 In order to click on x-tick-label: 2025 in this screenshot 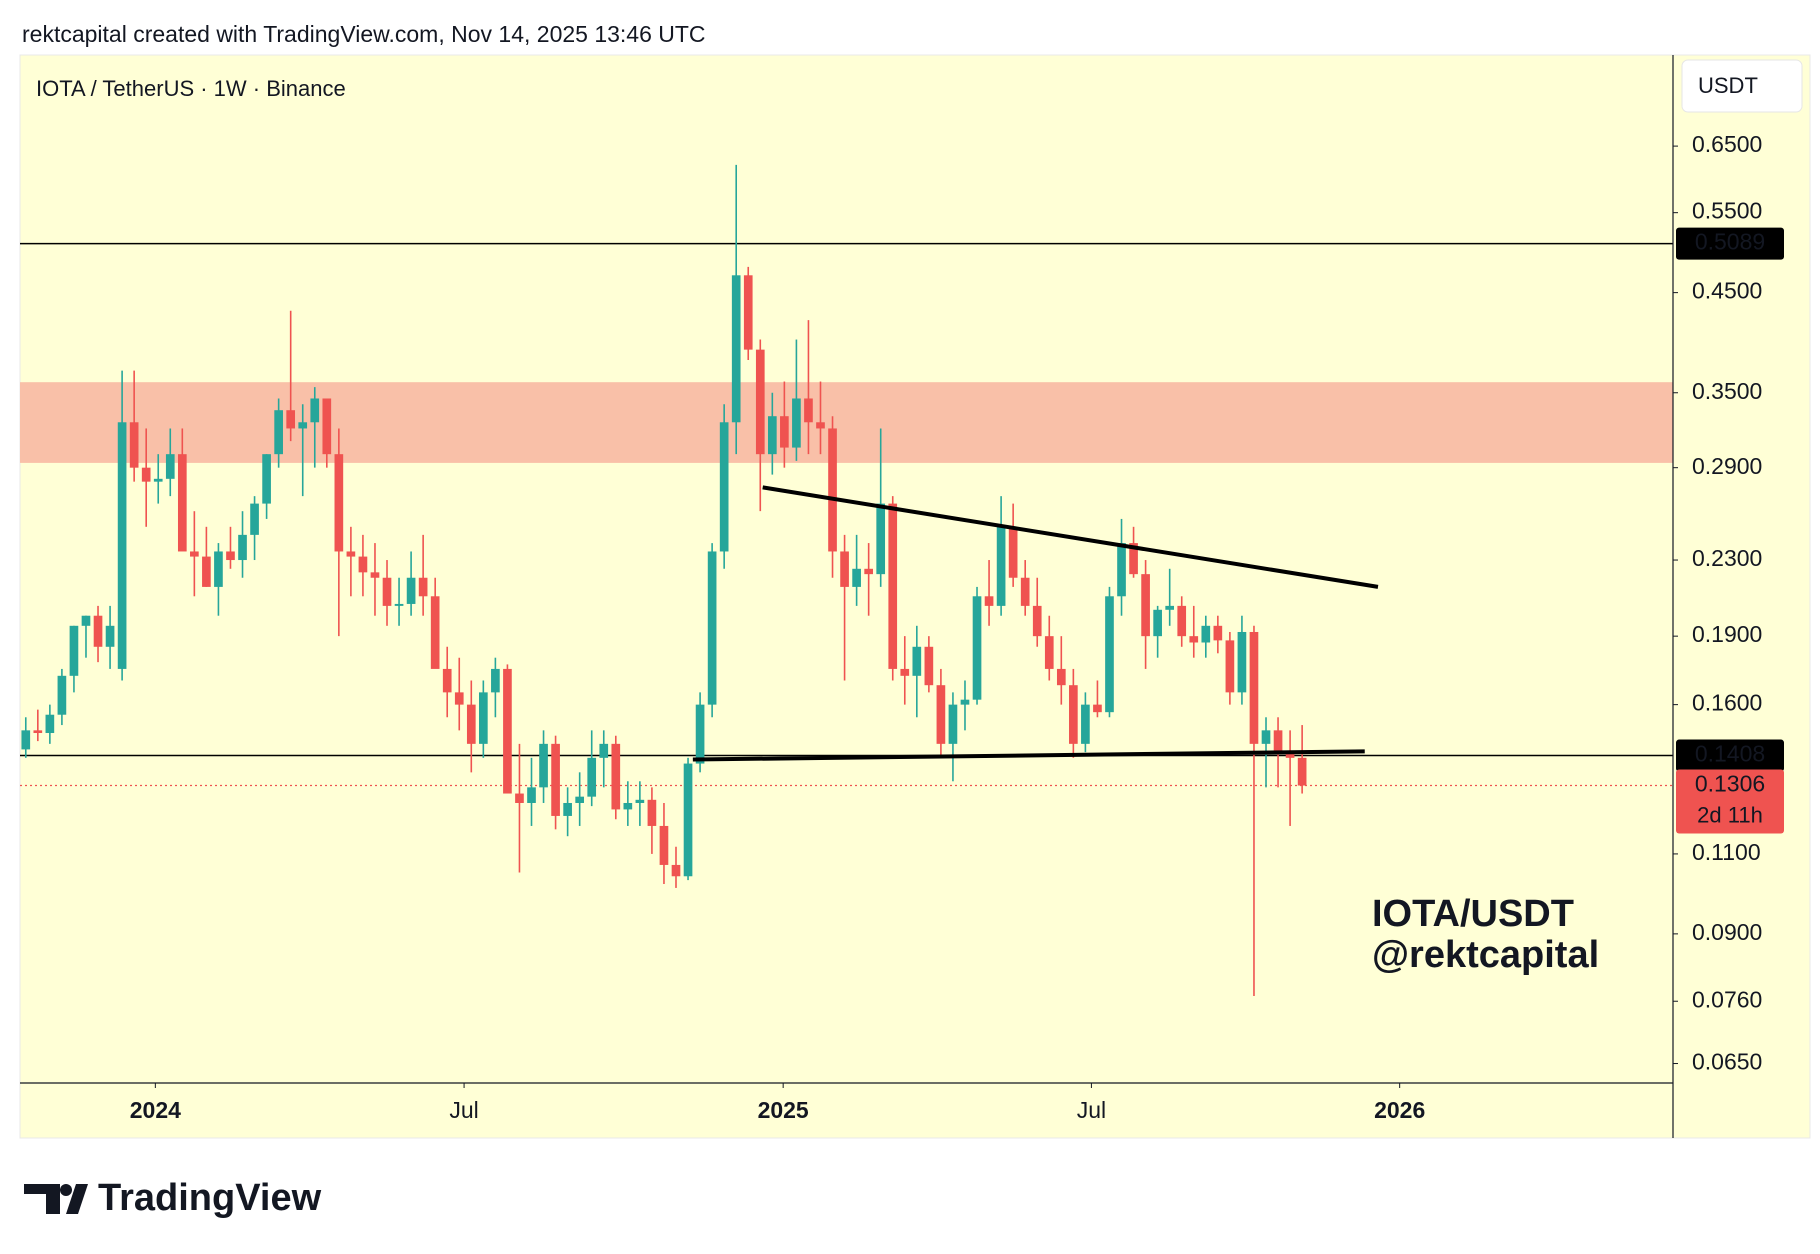, I will do `click(783, 1110)`.